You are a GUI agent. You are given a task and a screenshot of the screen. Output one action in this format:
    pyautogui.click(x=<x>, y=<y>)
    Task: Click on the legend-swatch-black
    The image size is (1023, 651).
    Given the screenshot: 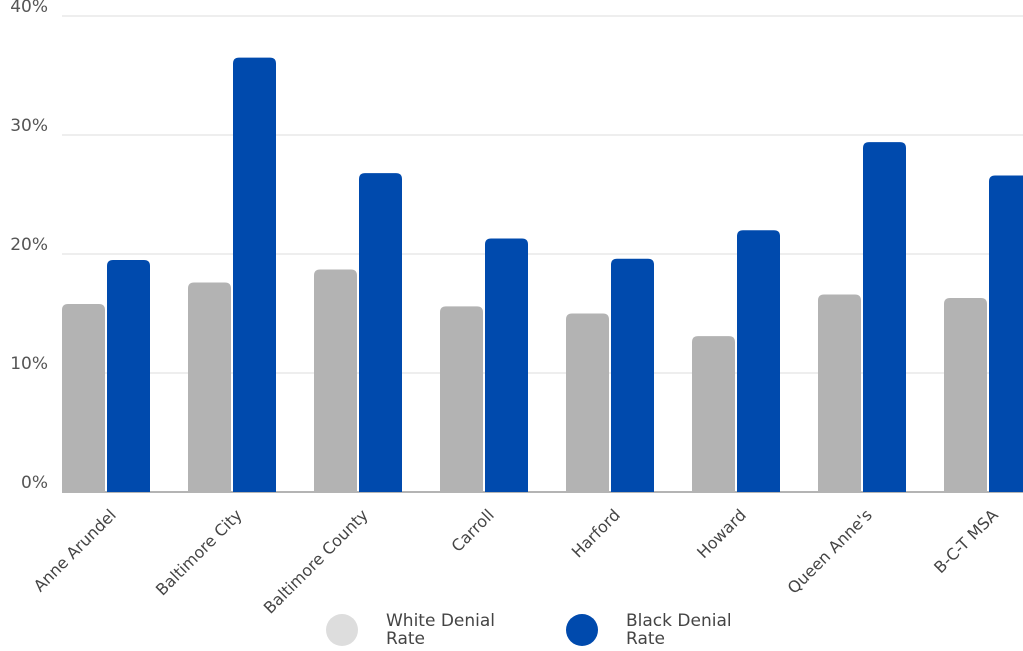 What is the action you would take?
    pyautogui.click(x=582, y=630)
    